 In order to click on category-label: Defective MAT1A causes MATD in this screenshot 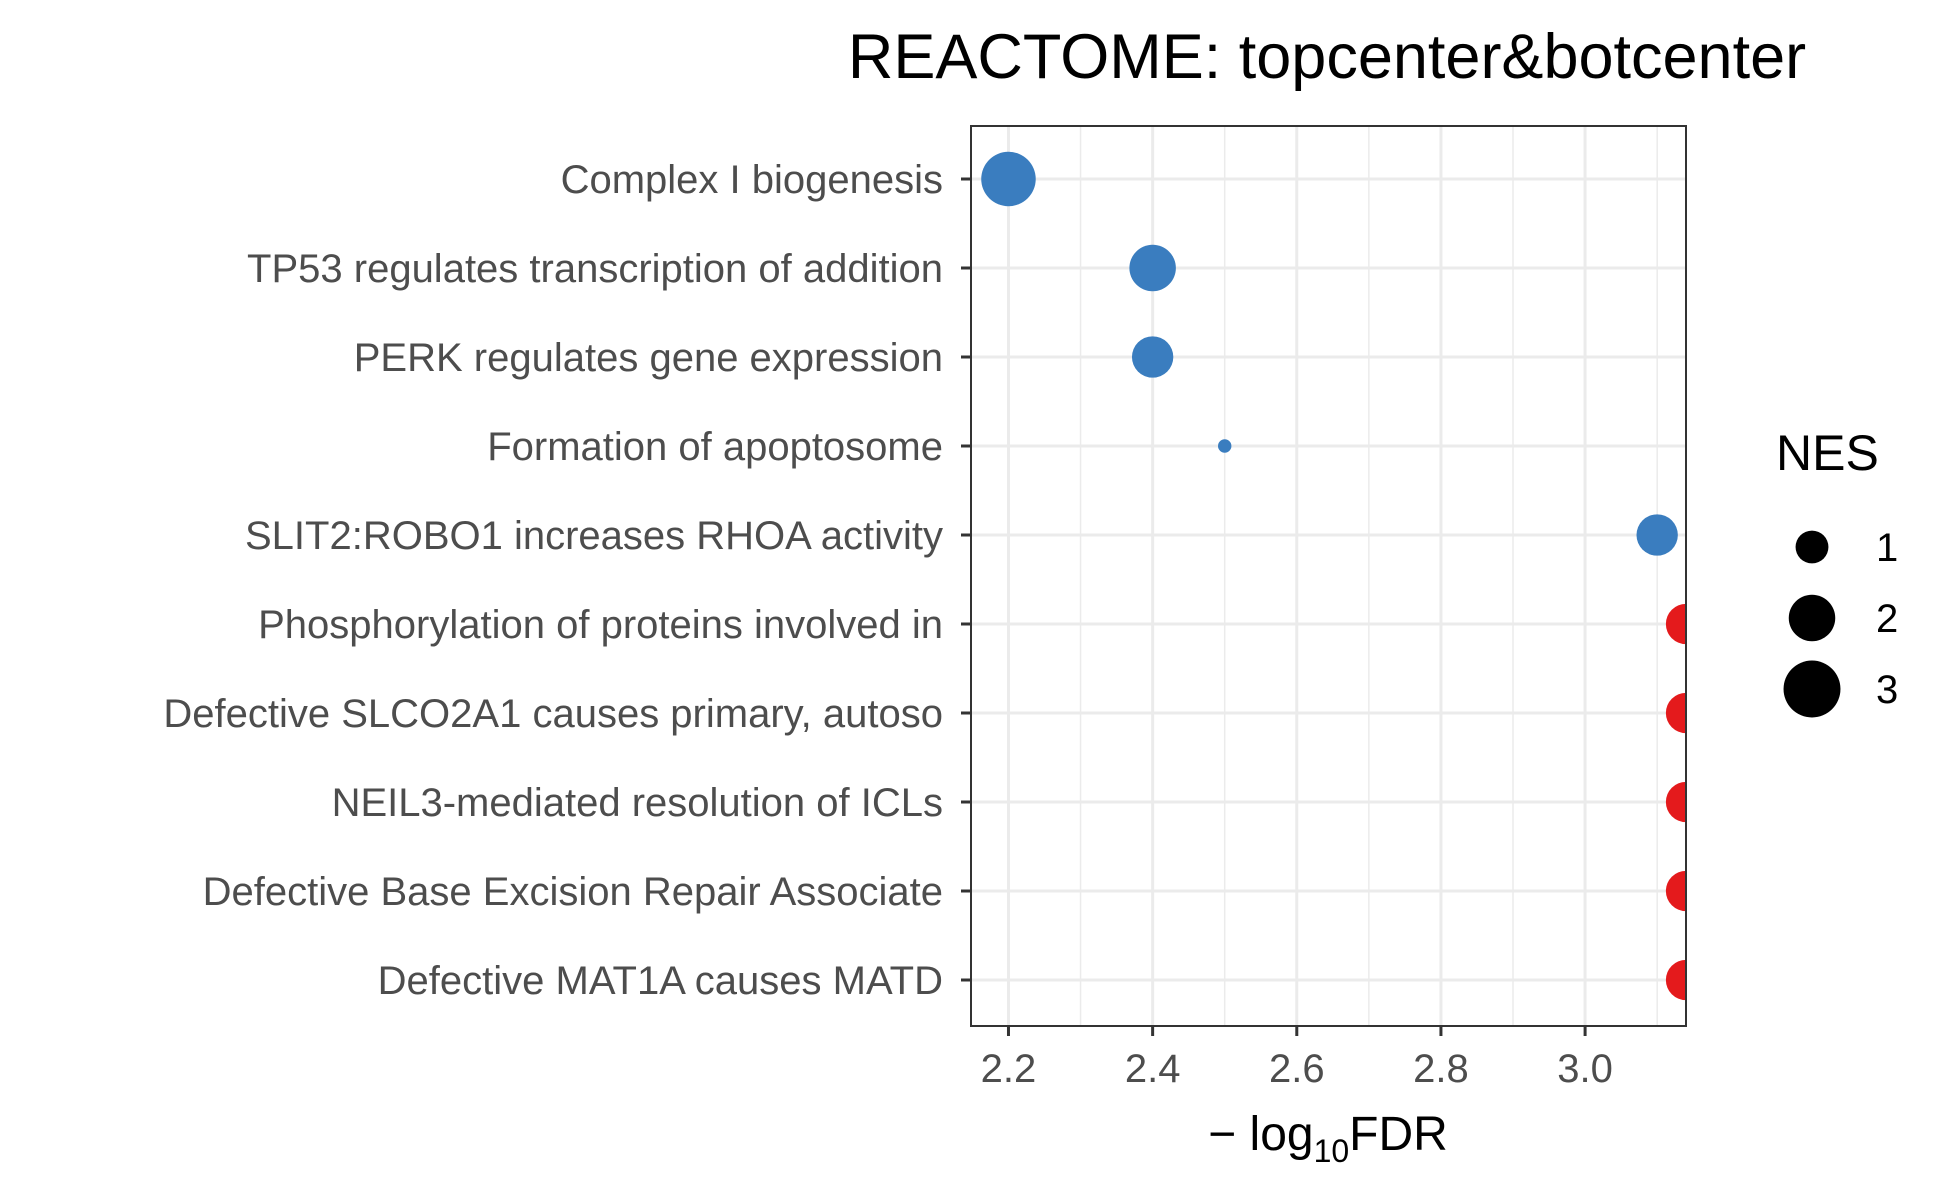, I will do `click(660, 981)`.